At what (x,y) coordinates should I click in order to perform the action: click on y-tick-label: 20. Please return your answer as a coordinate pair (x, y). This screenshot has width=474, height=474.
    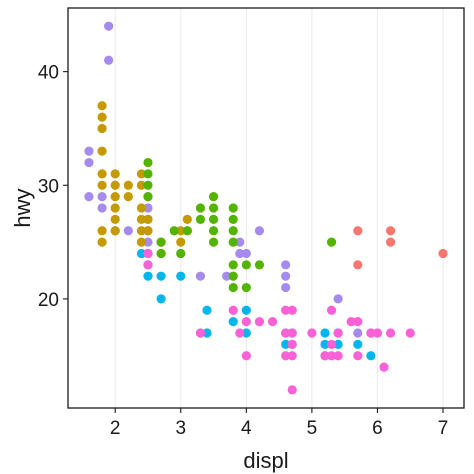
    Looking at the image, I should click on (48, 300).